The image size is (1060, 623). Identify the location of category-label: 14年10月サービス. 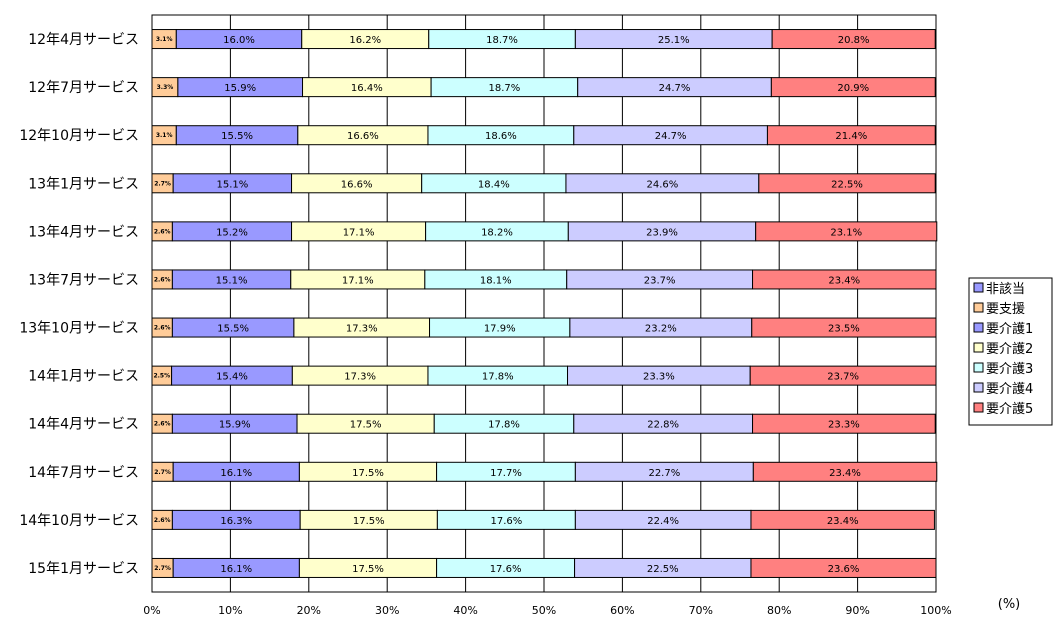
(79, 521).